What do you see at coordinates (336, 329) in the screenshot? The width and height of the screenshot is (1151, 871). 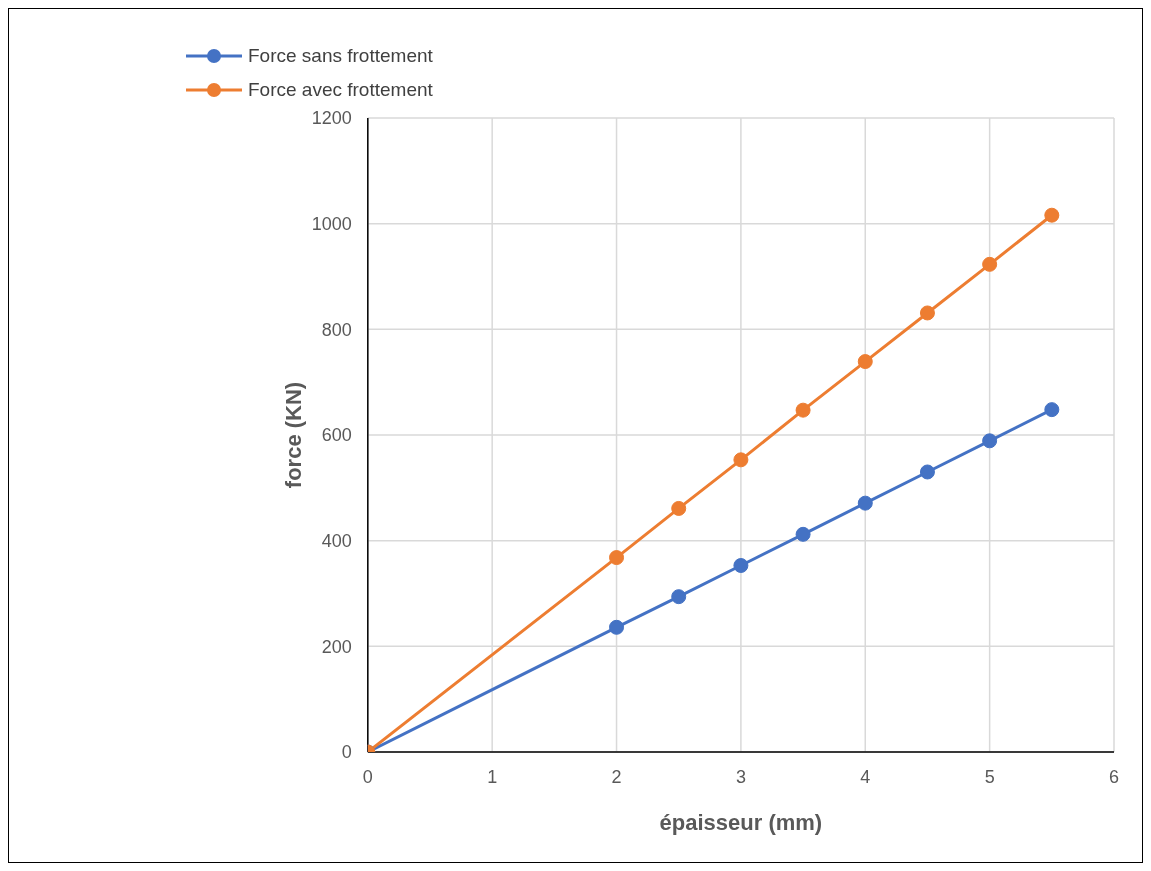 I see `y-tick-label: 800` at bounding box center [336, 329].